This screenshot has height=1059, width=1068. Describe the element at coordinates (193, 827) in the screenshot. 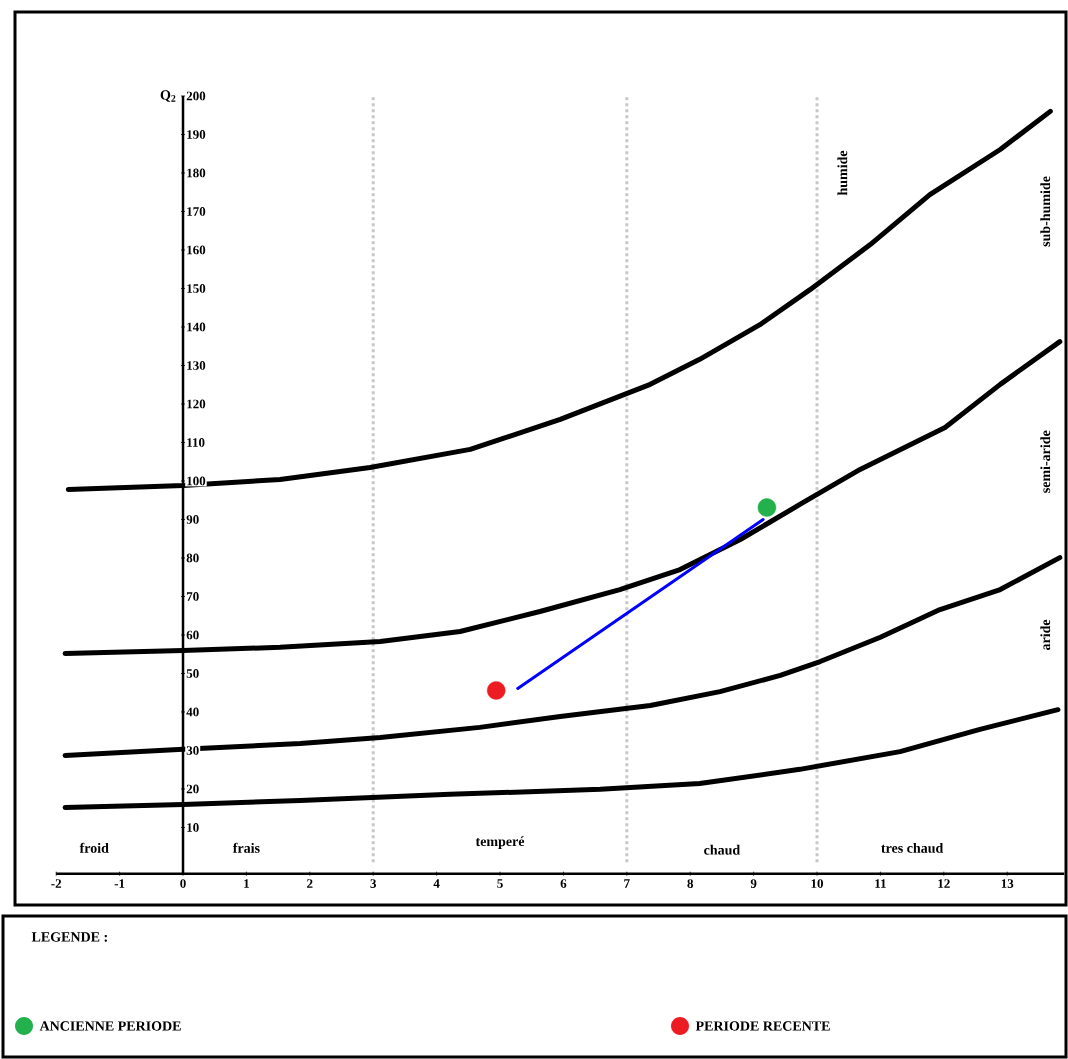

I see `y-tick-label: 10` at that location.